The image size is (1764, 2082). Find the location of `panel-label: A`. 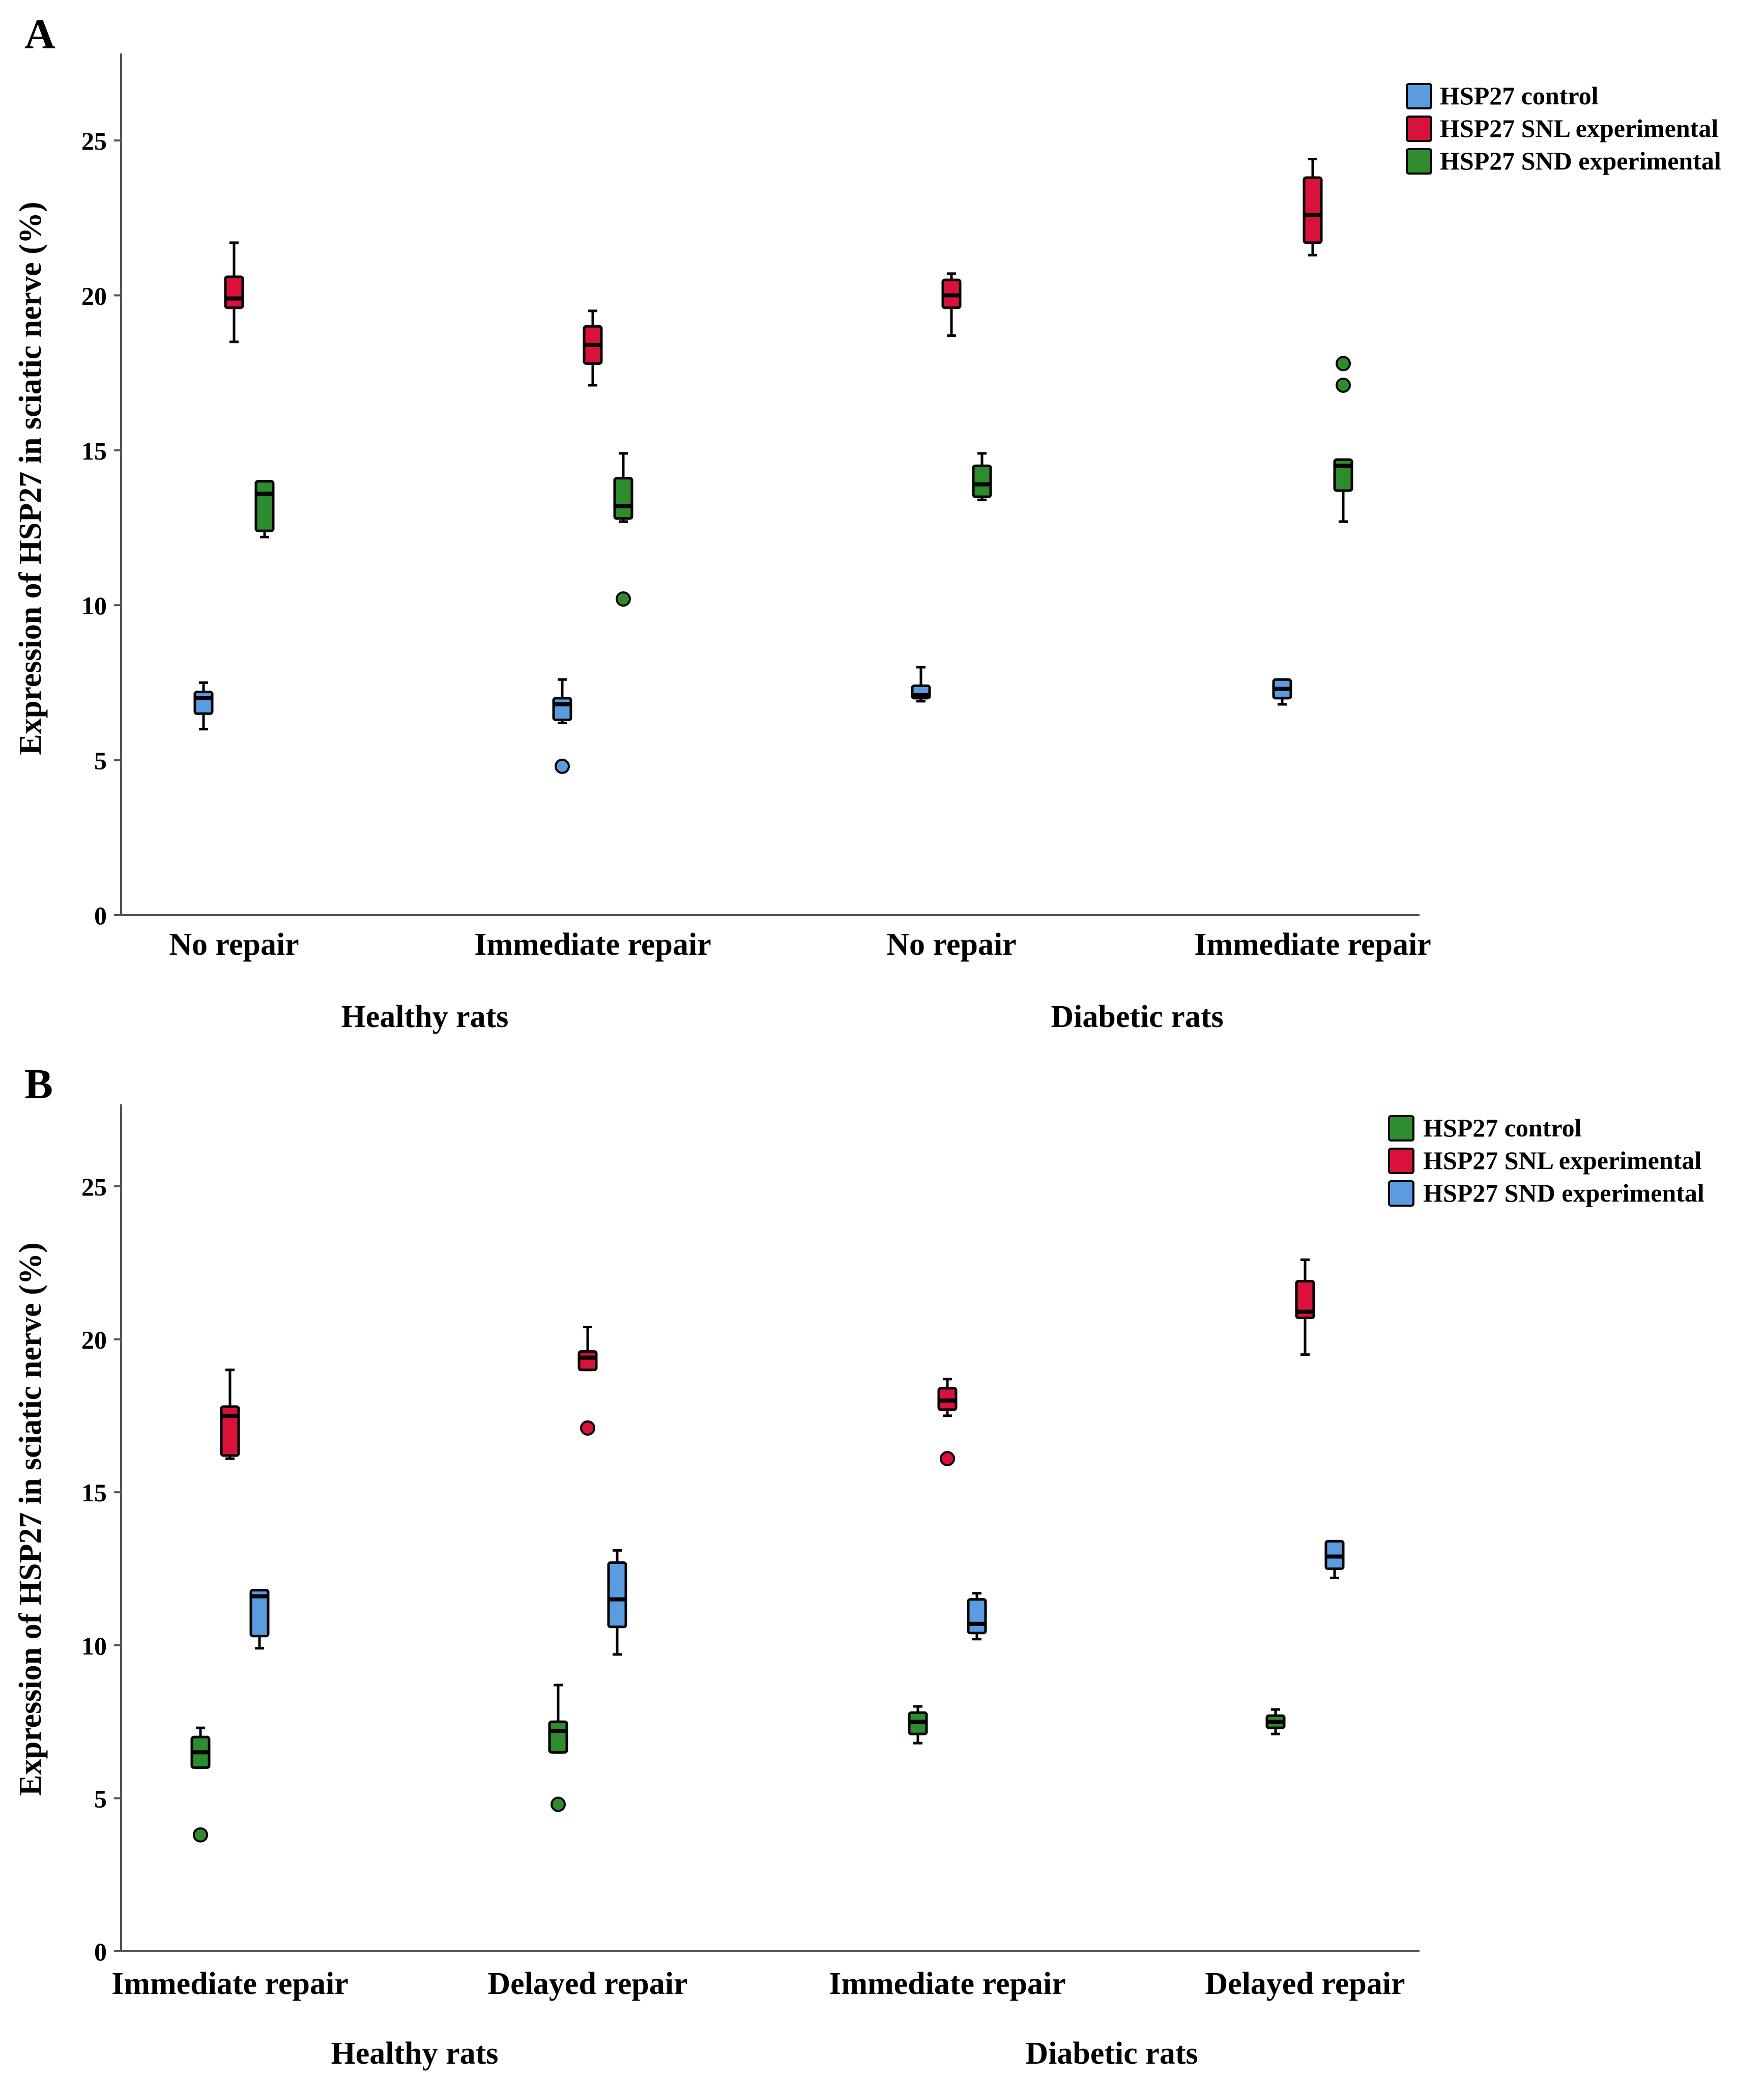

panel-label: A is located at coordinates (39, 34).